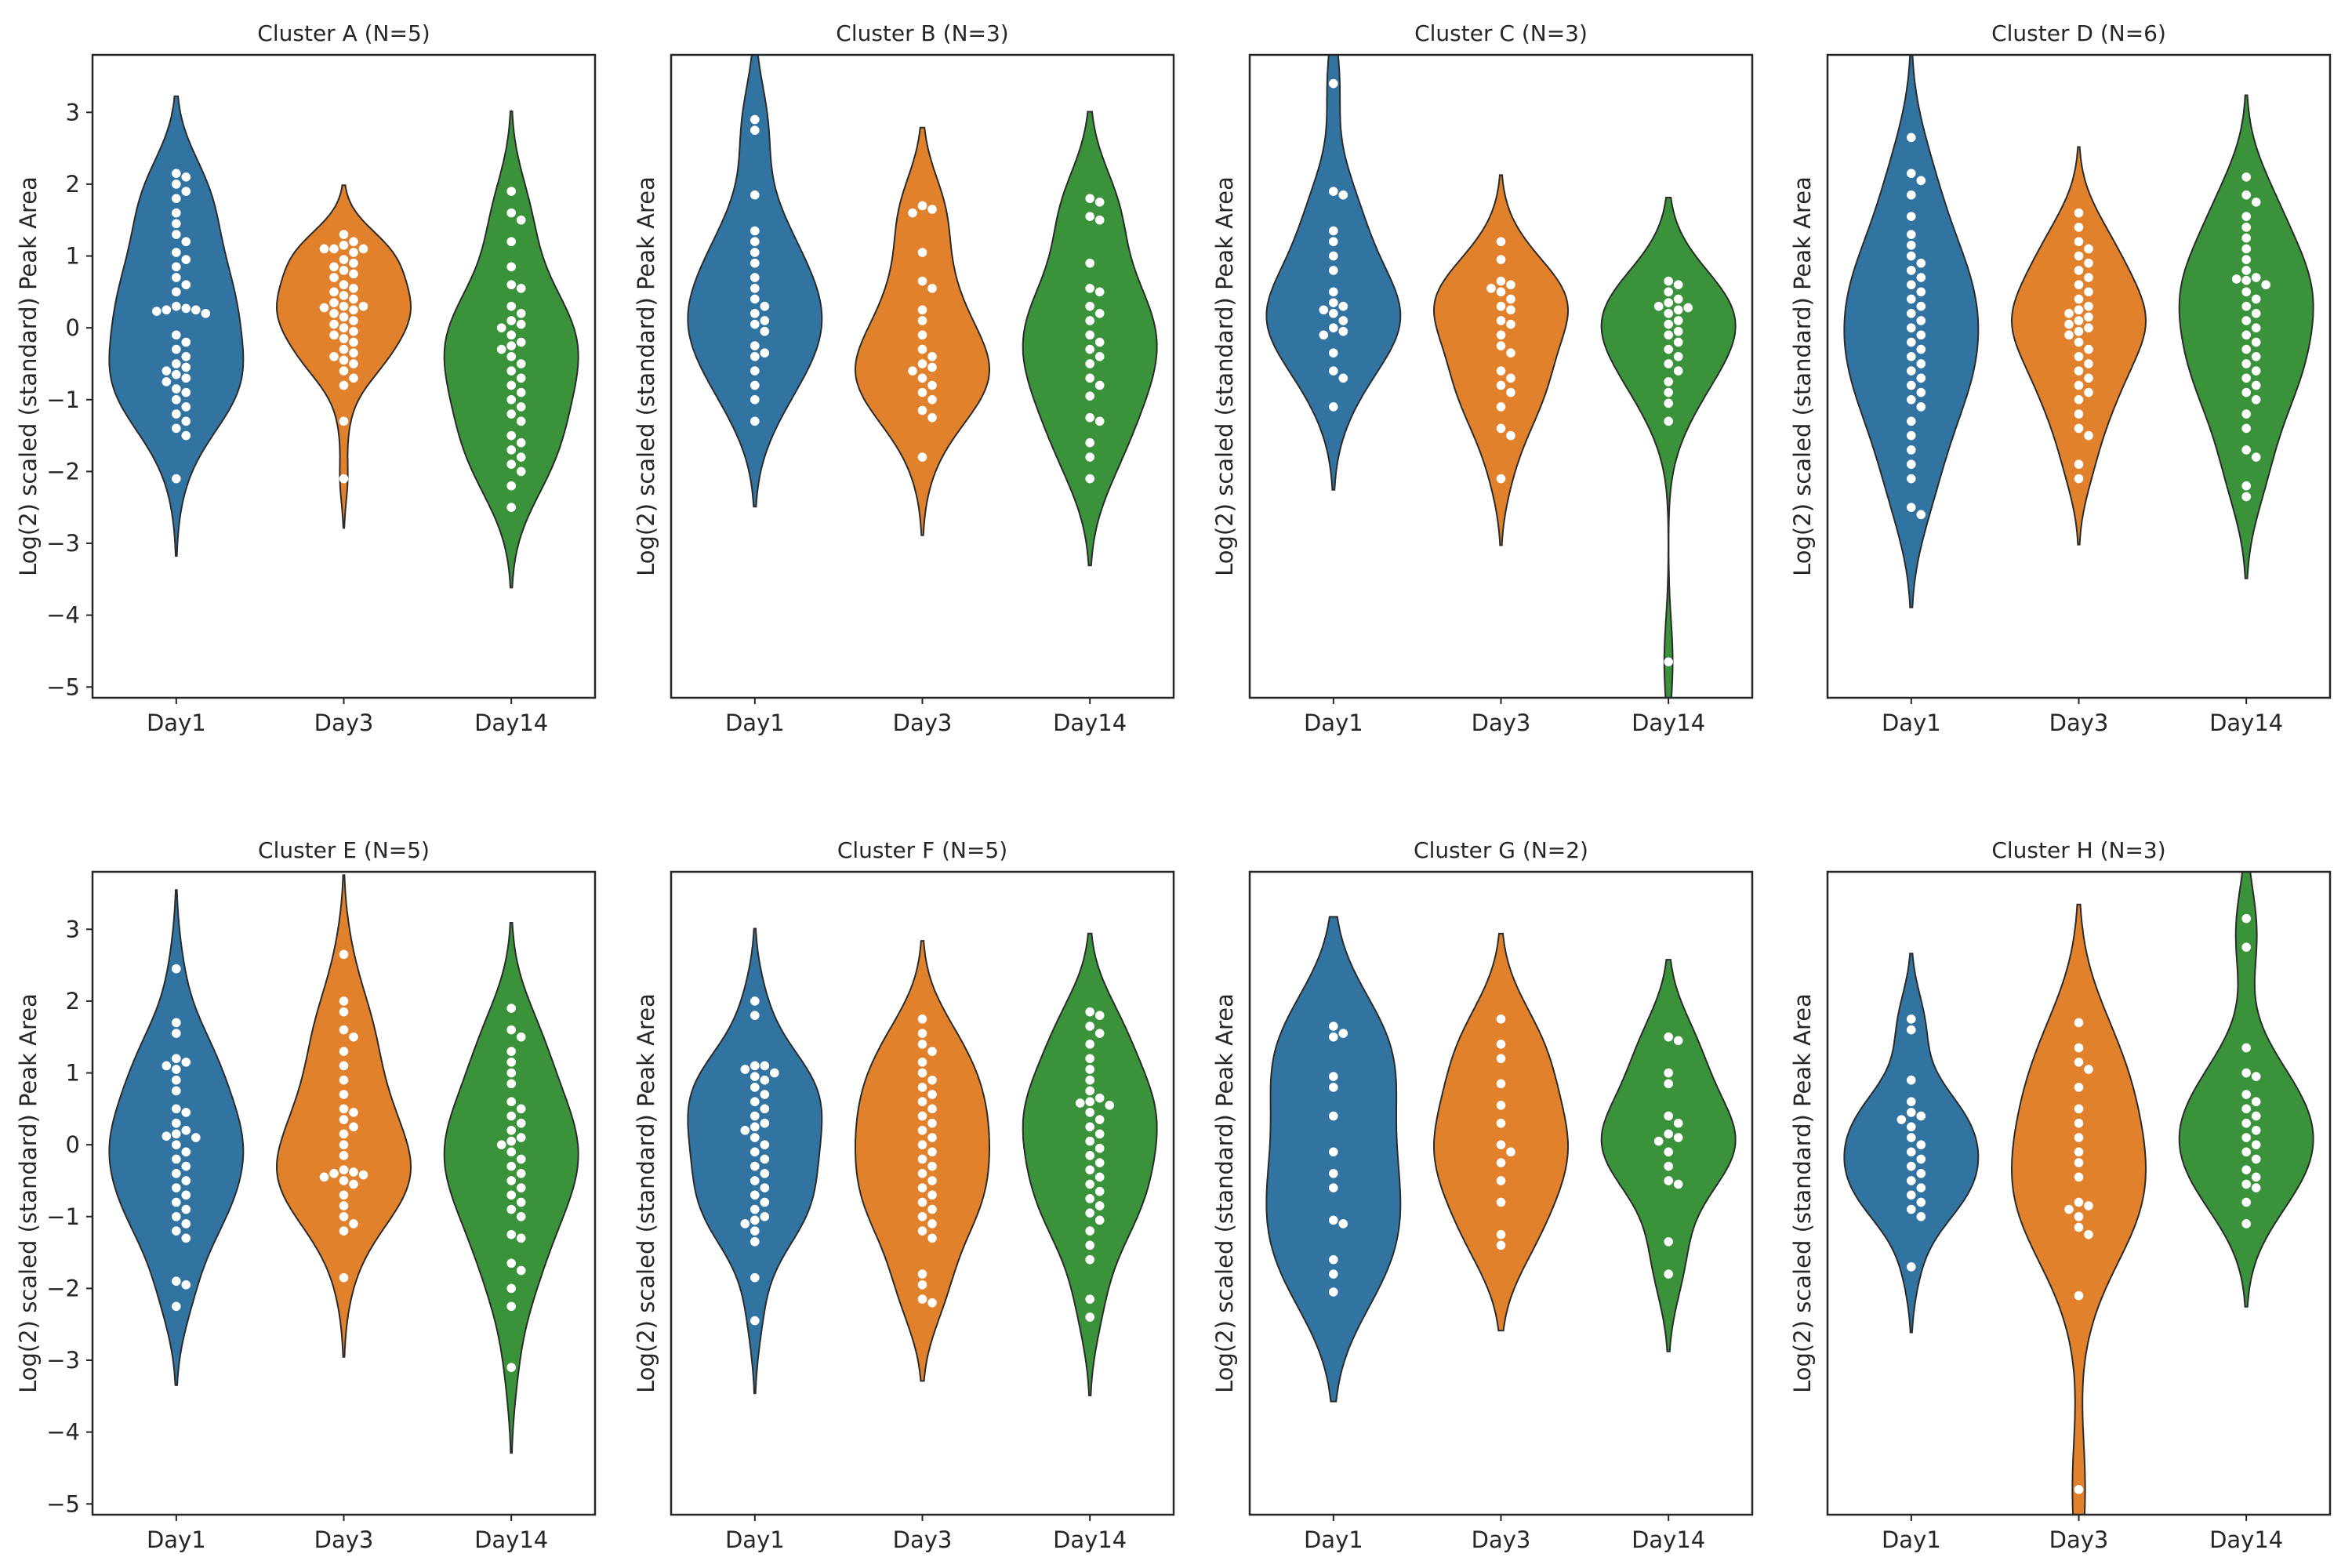 This screenshot has height=1568, width=2352. What do you see at coordinates (63, 400) in the screenshot?
I see `y-tick-label: −1` at bounding box center [63, 400].